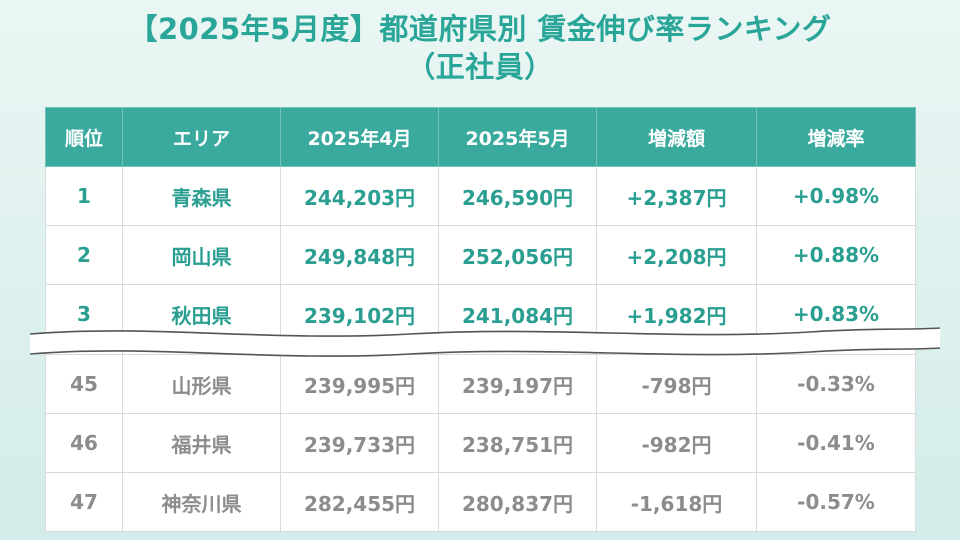 This screenshot has width=960, height=540. I want to click on cell-april: 239,995円, so click(359, 384).